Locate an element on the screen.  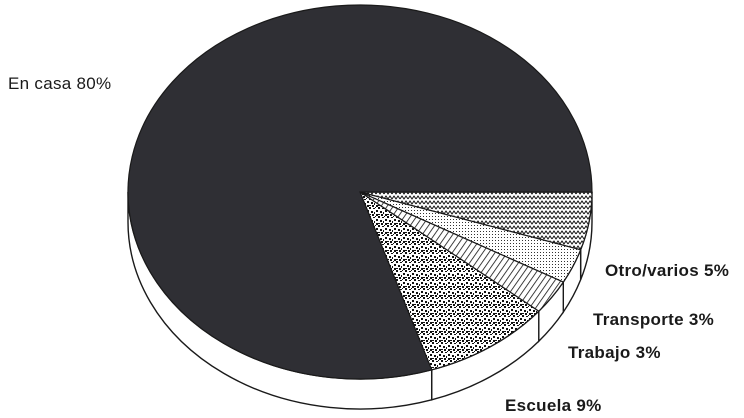
slice-label-otro-varios: Otro/varios 5% is located at coordinates (667, 270).